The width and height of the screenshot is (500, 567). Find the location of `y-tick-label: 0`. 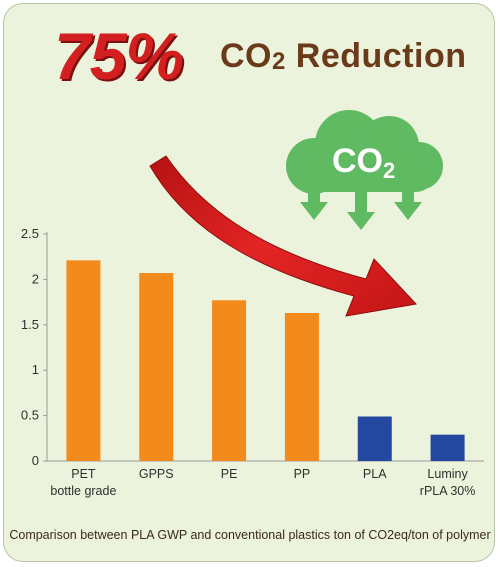

y-tick-label: 0 is located at coordinates (35, 460).